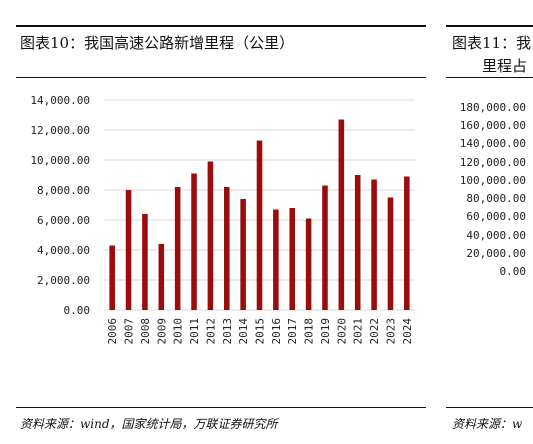 Image resolution: width=533 pixels, height=444 pixels. I want to click on bar-2008, so click(145, 262).